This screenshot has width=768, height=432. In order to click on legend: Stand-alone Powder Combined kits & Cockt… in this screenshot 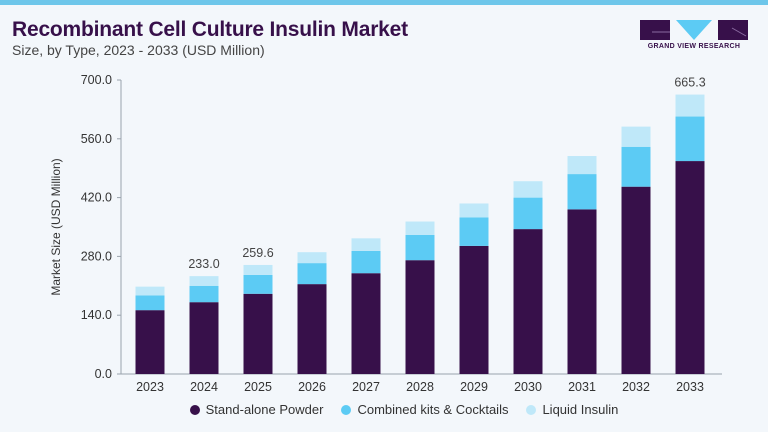, I will do `click(384, 409)`.